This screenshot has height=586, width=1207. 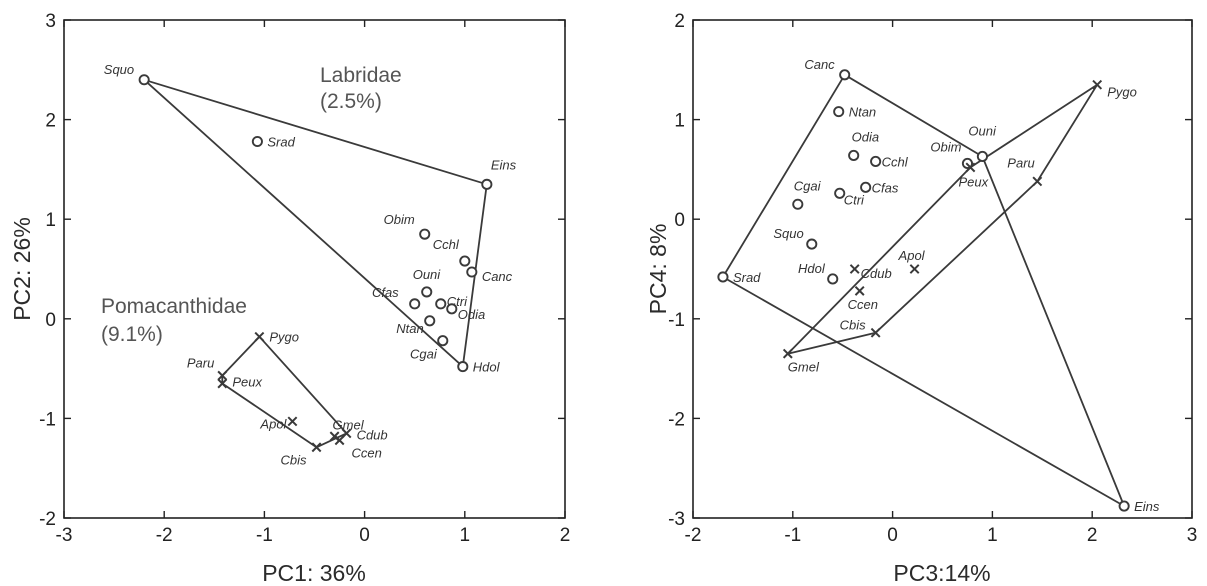 What do you see at coordinates (471, 314) in the screenshot?
I see `point-label: Odia` at bounding box center [471, 314].